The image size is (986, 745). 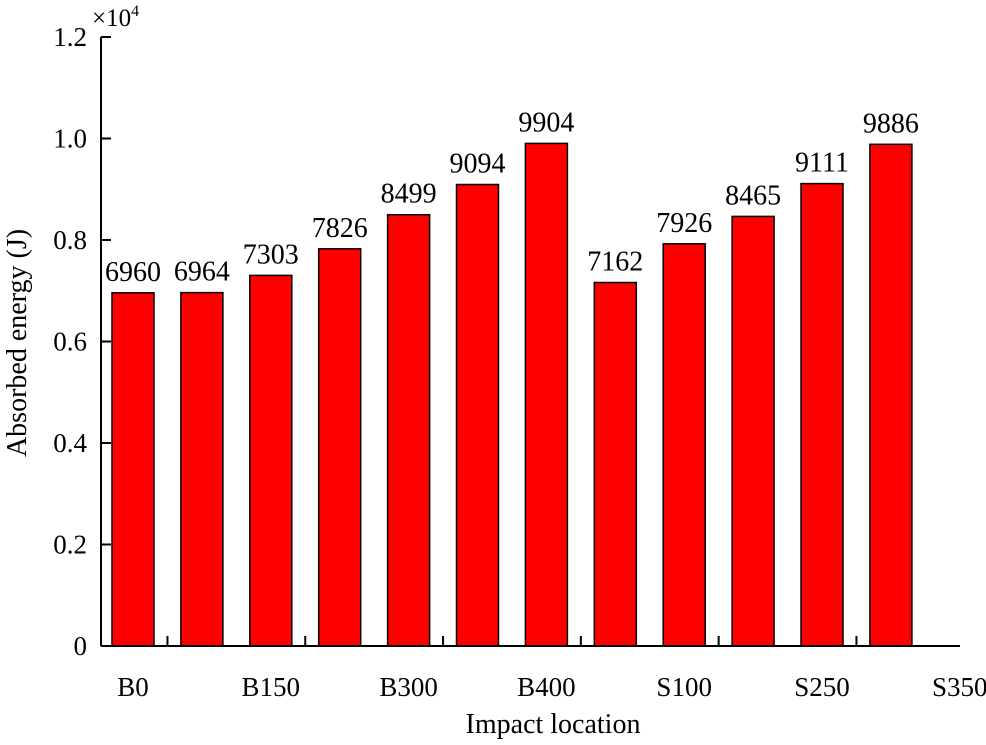 What do you see at coordinates (70, 37) in the screenshot?
I see `y-tick-label: 1.2` at bounding box center [70, 37].